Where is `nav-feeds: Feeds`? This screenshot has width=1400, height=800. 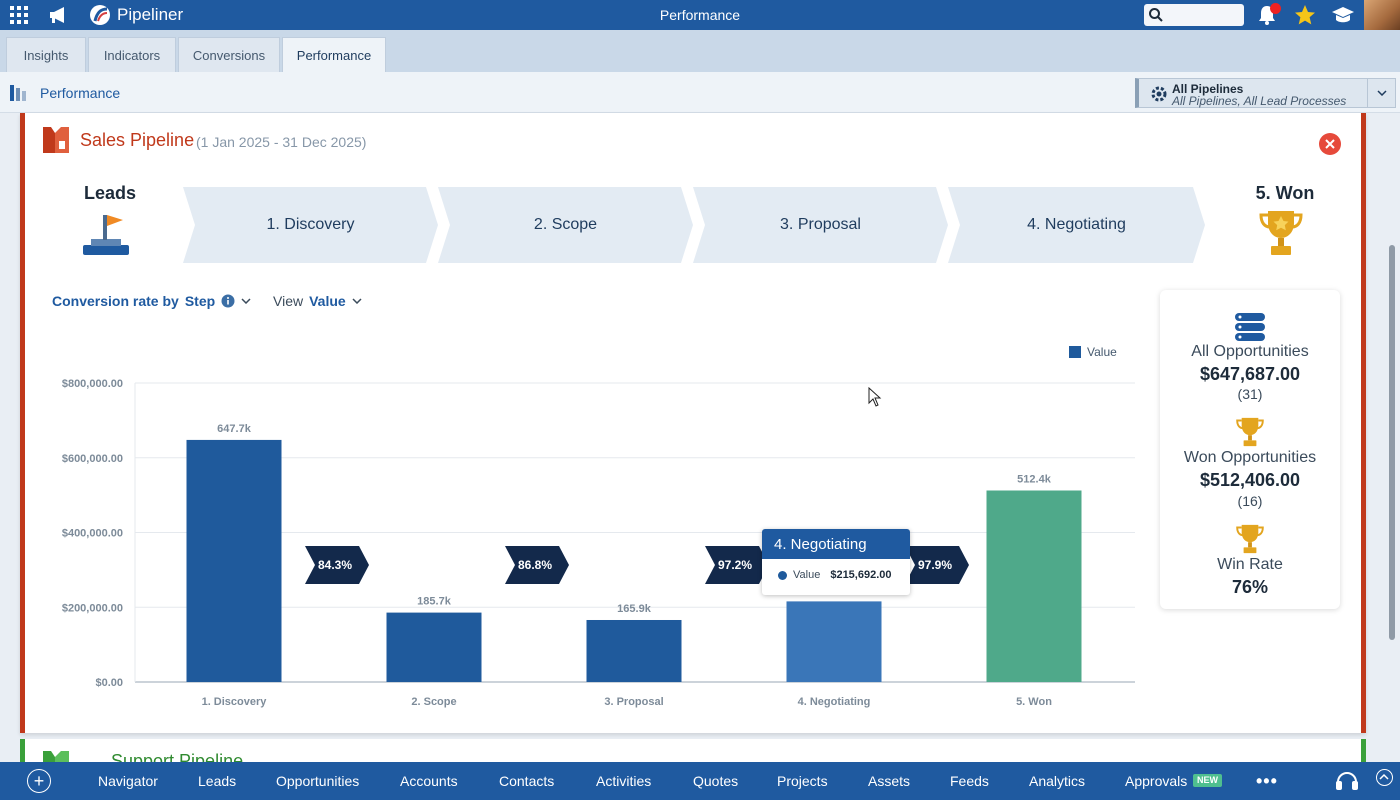
nav-feeds: Feeds is located at coordinates (969, 781).